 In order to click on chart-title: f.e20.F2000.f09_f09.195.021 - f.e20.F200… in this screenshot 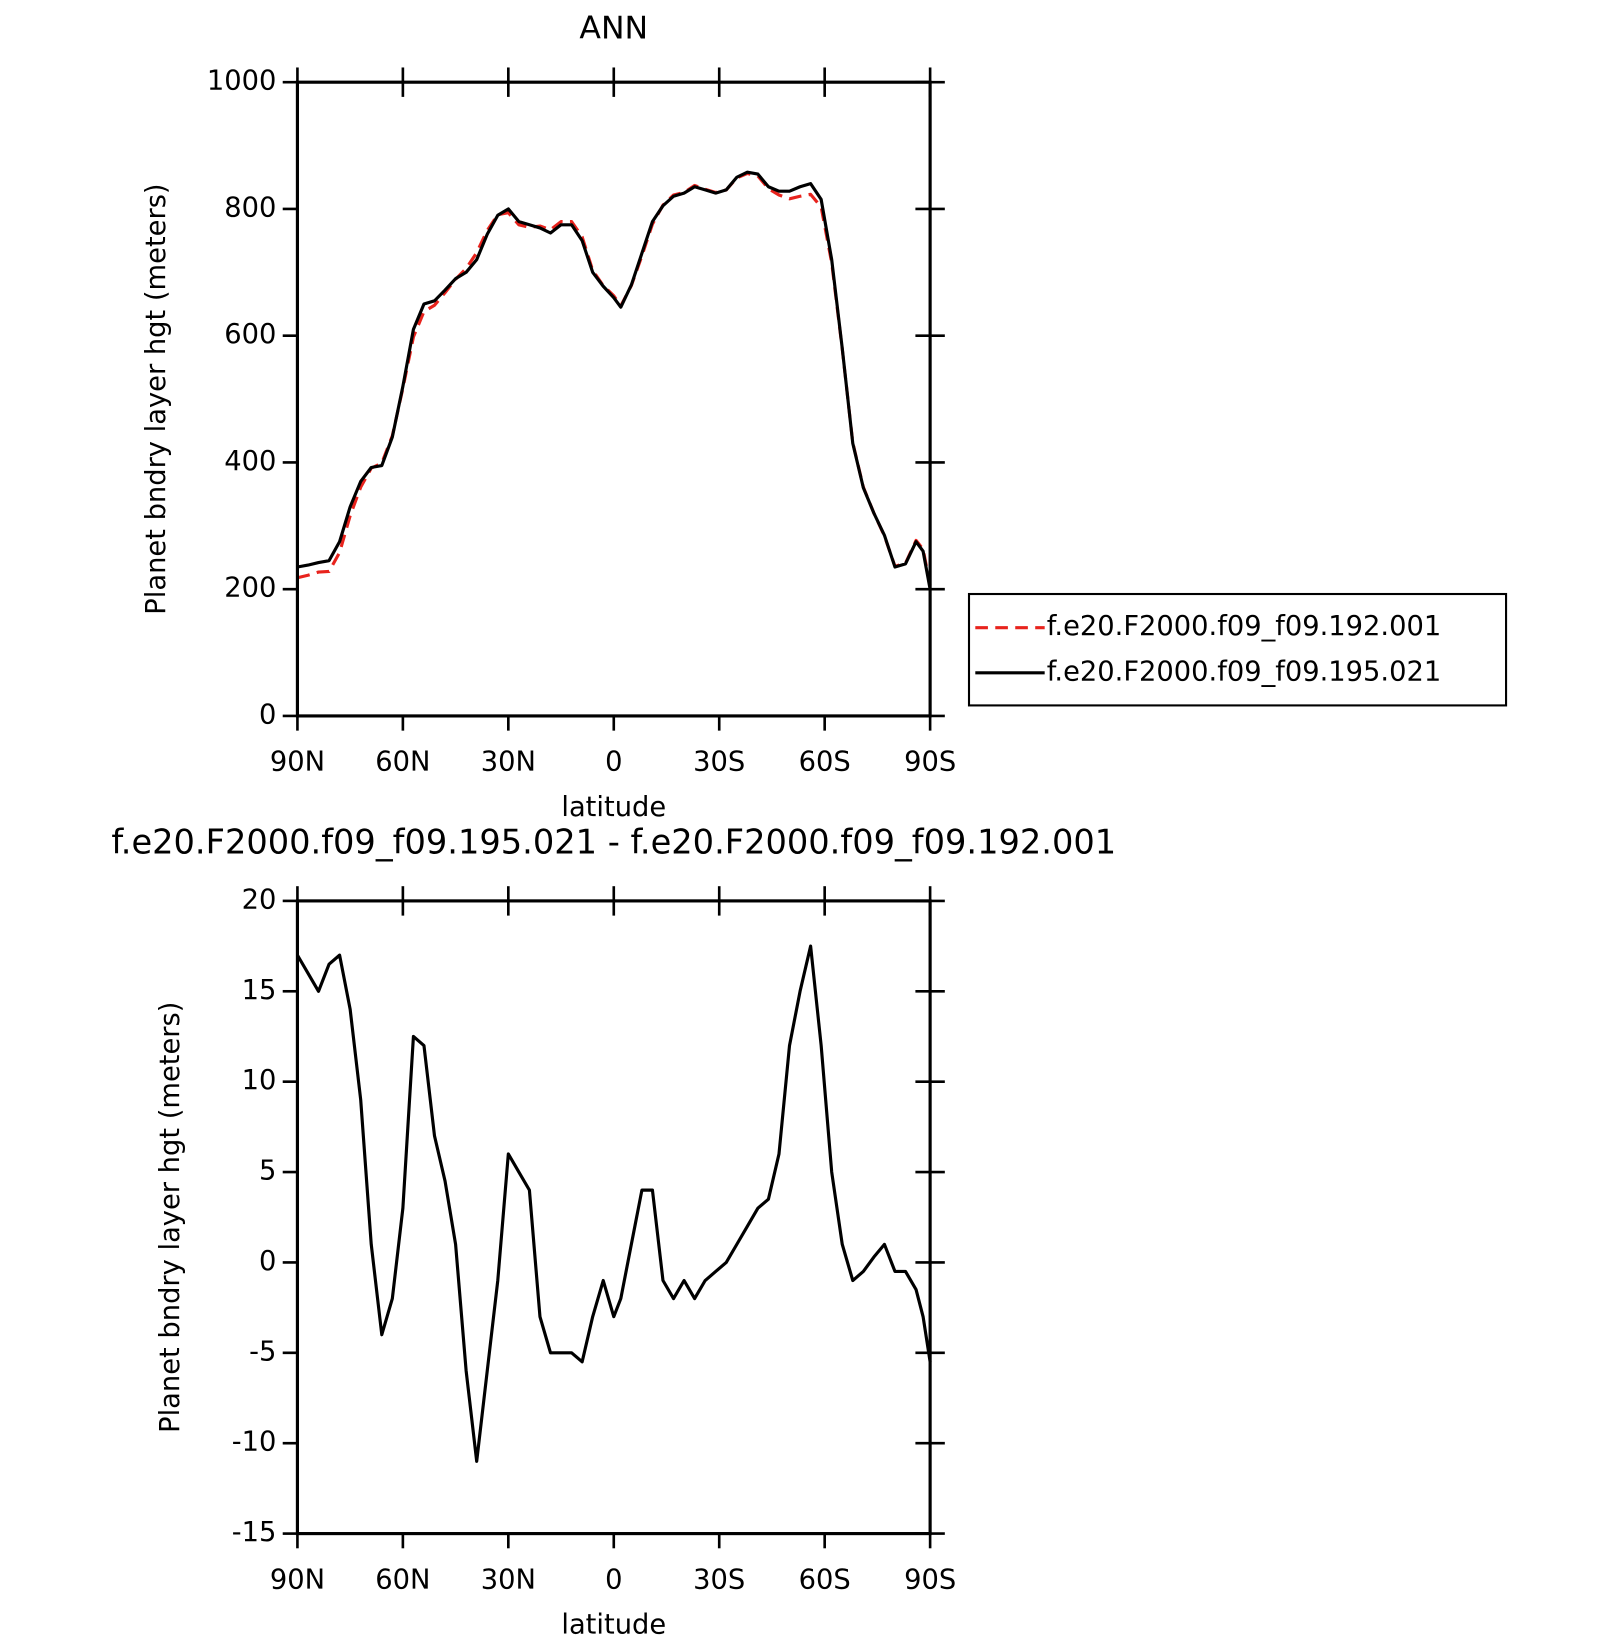, I will do `click(613, 842)`.